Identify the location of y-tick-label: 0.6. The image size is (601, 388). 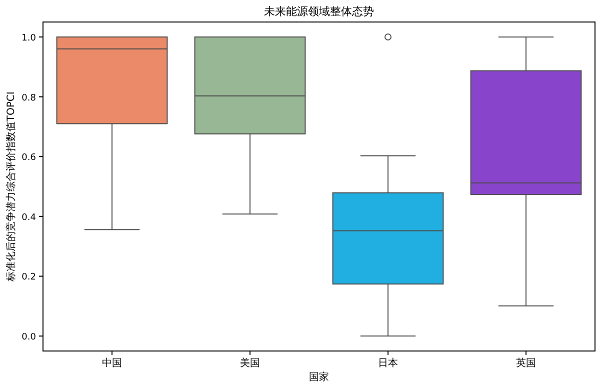
(29, 158).